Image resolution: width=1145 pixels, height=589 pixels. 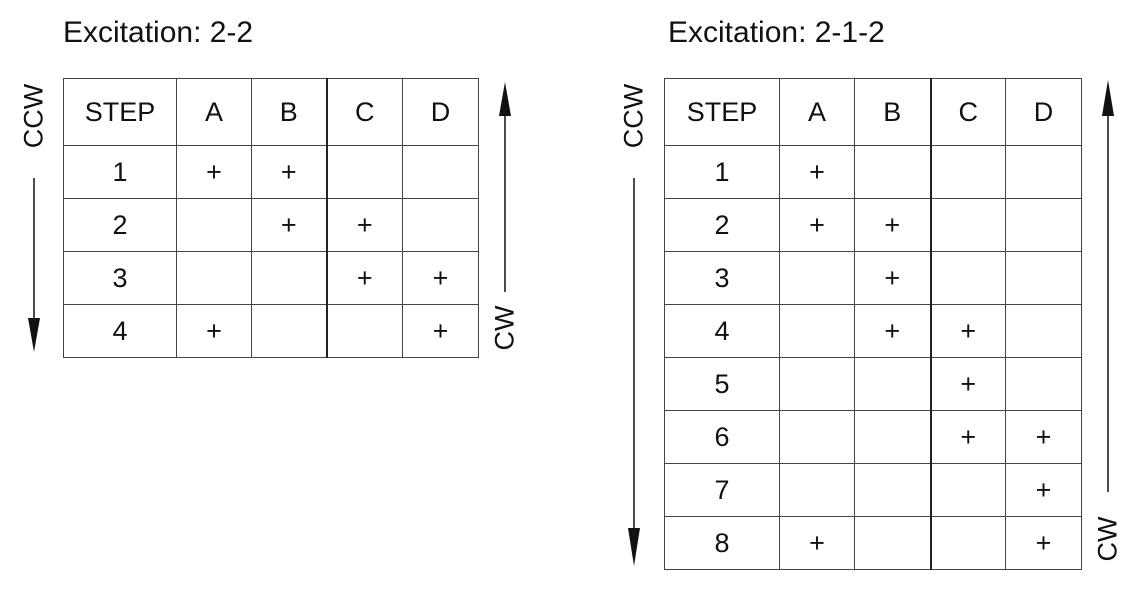 What do you see at coordinates (817, 112) in the screenshot?
I see `header-phase-a: A` at bounding box center [817, 112].